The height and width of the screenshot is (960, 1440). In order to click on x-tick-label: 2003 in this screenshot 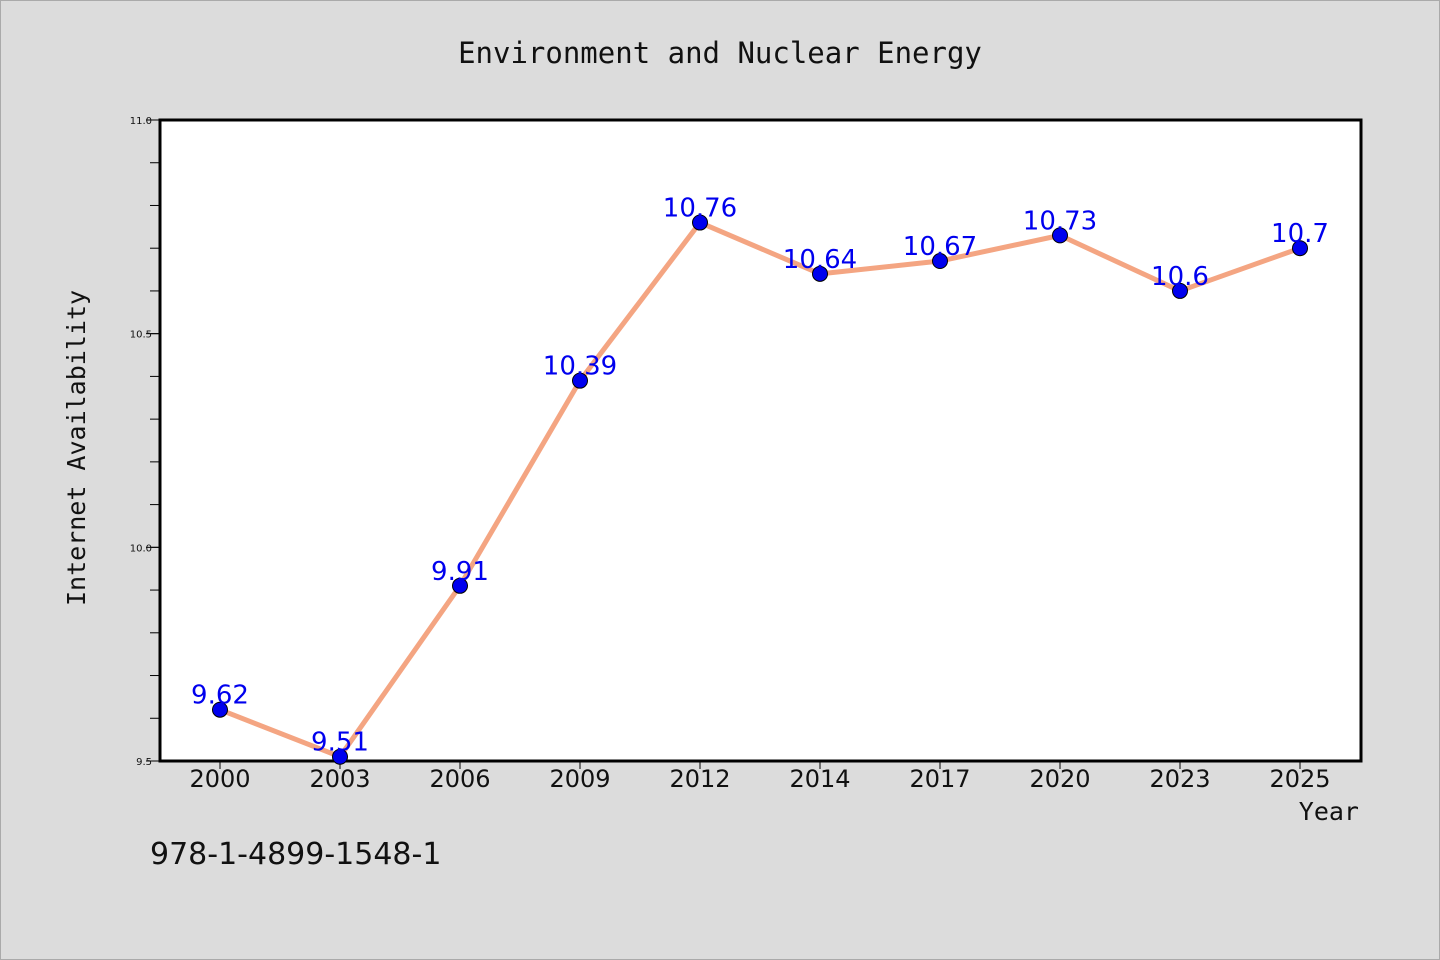, I will do `click(339, 779)`.